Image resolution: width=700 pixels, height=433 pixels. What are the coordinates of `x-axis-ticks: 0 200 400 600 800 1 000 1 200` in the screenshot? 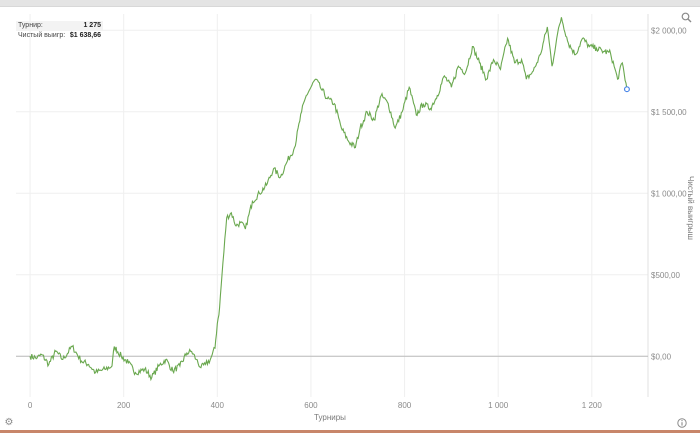 It's located at (315, 405).